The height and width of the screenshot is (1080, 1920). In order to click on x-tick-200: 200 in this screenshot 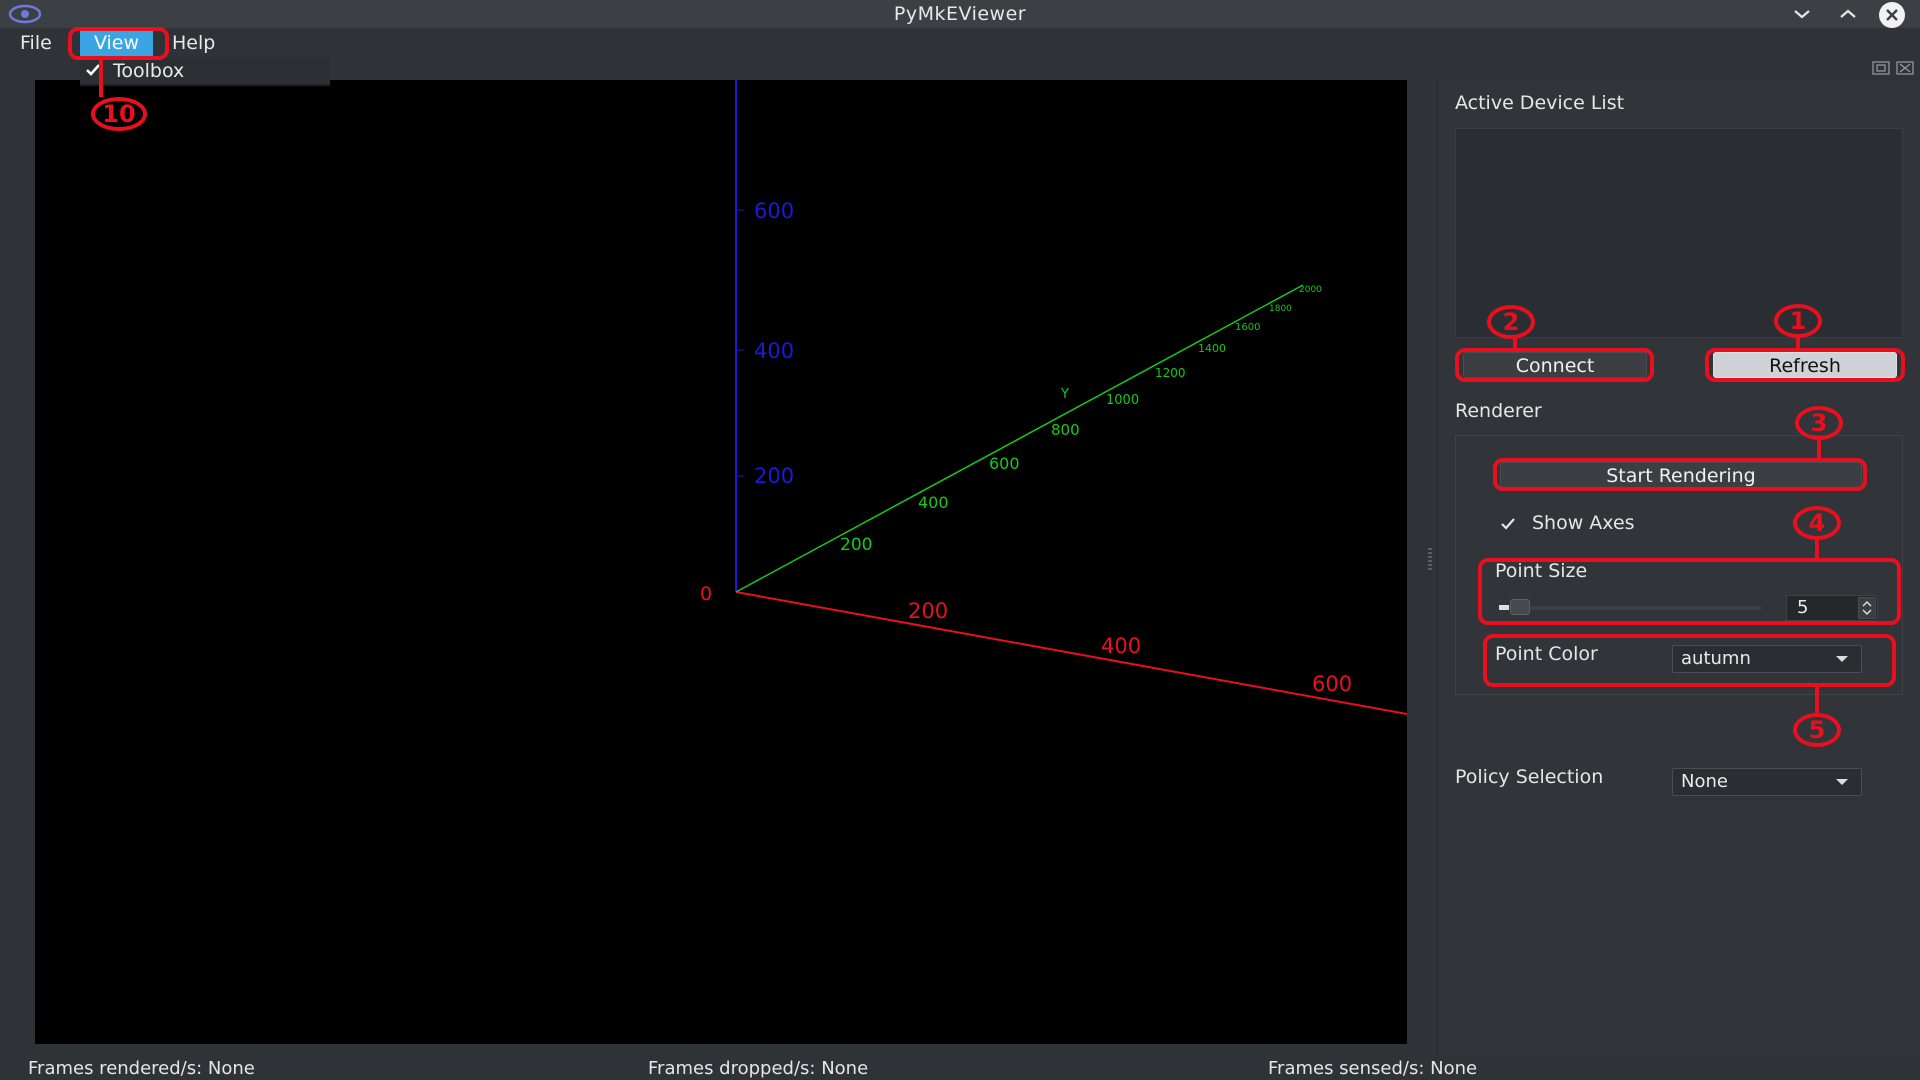, I will do `click(928, 611)`.